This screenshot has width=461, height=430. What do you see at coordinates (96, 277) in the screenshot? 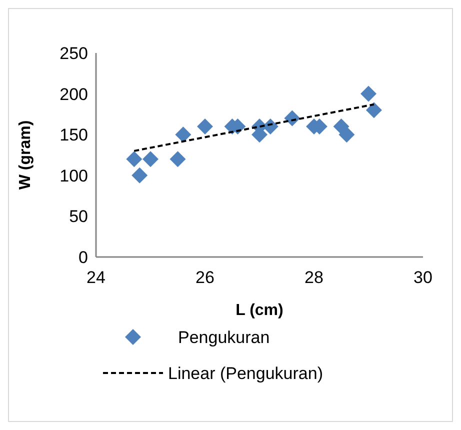
I see `x-tick-label: 24` at bounding box center [96, 277].